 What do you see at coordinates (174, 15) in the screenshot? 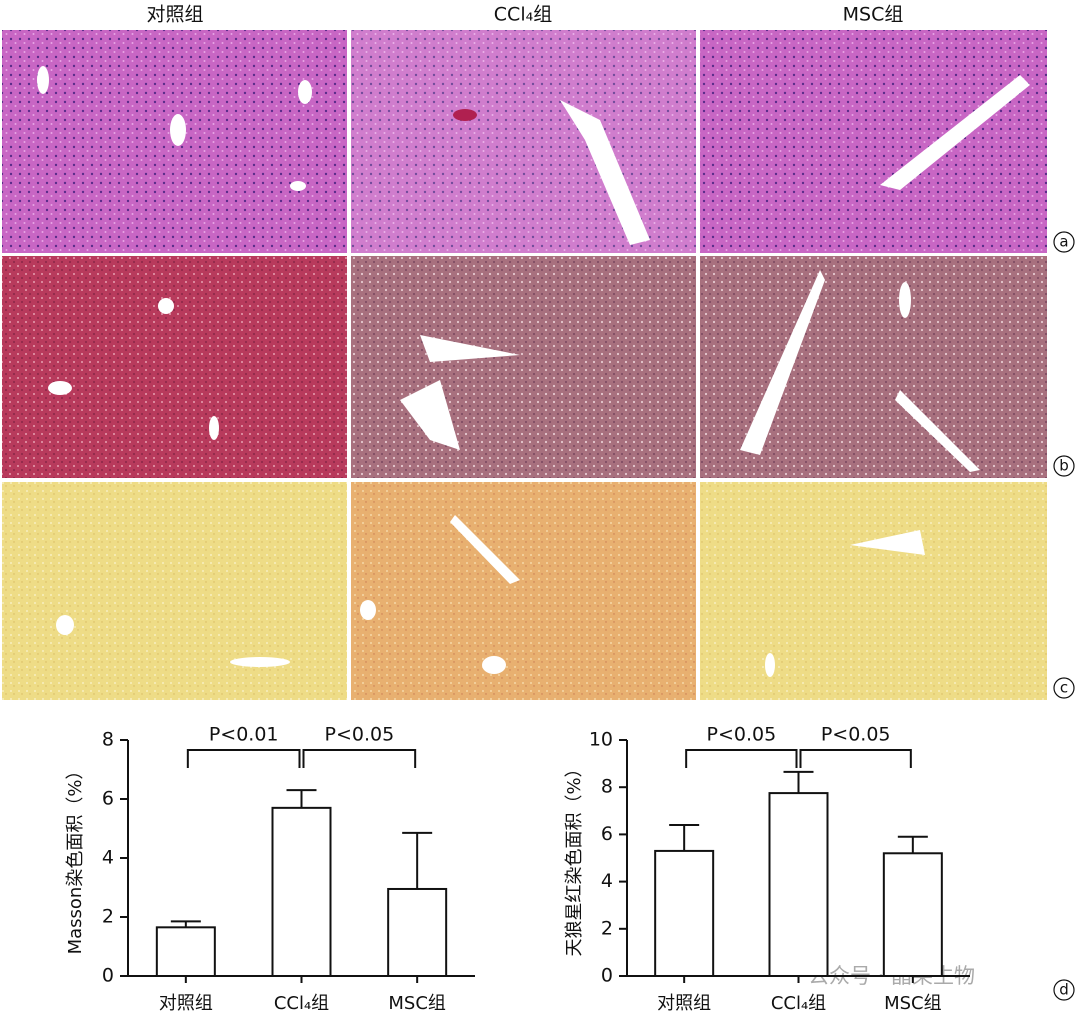
I see `column-title: 对照组` at bounding box center [174, 15].